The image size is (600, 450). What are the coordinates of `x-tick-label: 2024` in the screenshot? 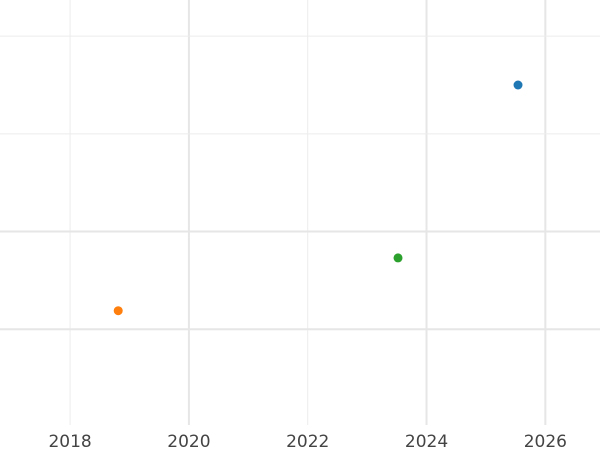 It's located at (426, 441).